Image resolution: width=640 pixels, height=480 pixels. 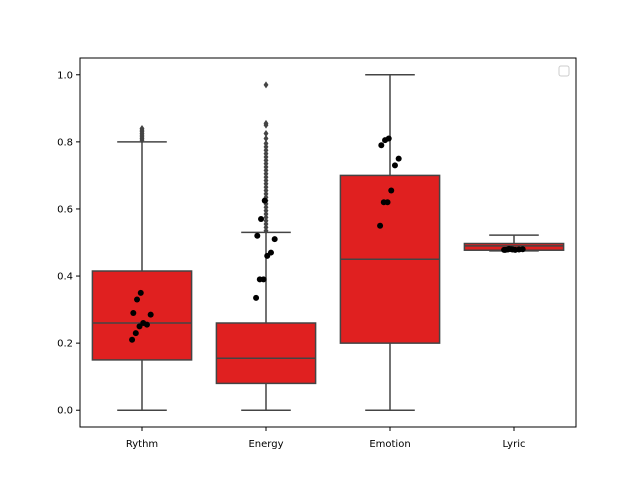 I want to click on rythm-box, so click(x=142, y=315).